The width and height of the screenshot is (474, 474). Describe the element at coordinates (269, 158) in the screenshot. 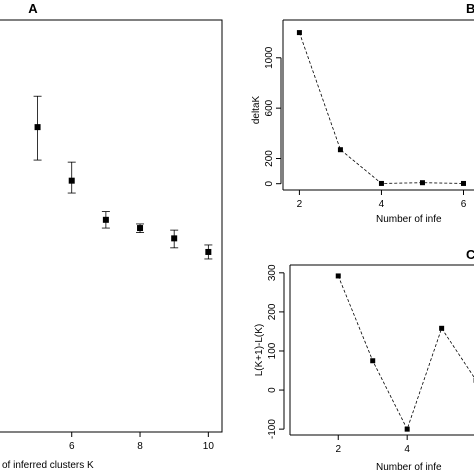

I see `panel-b-y-tick-label: 200` at that location.